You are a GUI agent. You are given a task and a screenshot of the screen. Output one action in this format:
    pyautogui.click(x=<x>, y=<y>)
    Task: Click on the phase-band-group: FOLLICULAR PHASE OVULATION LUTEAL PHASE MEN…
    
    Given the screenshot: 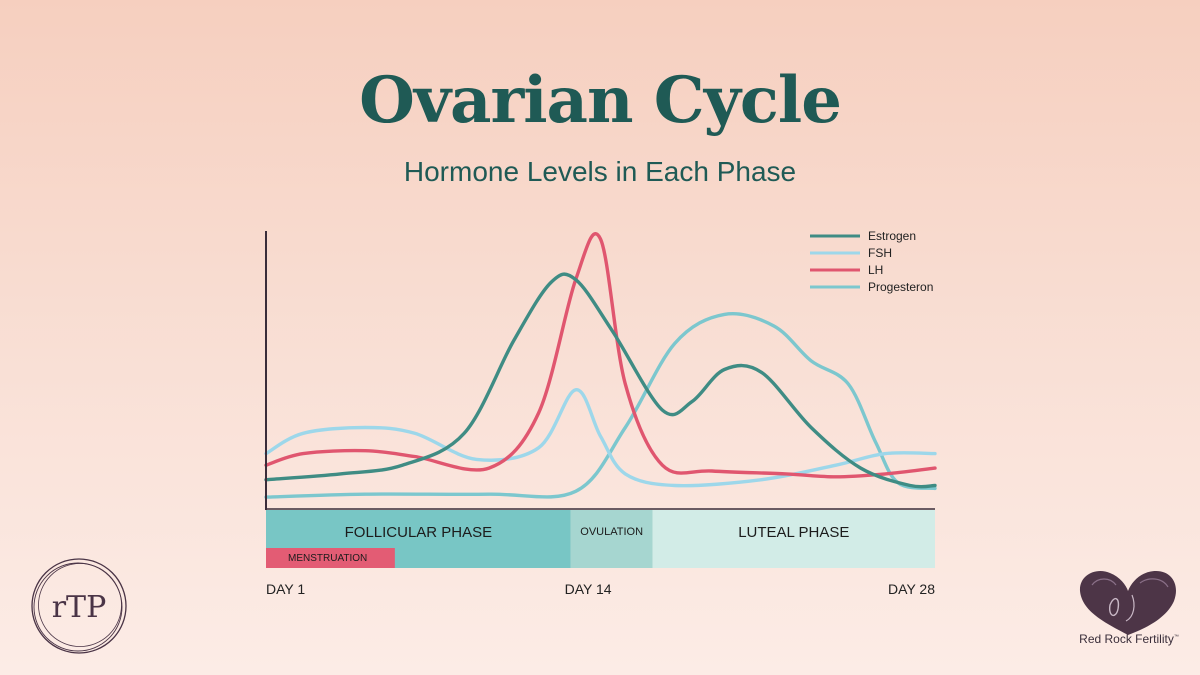 What is the action you would take?
    pyautogui.click(x=600, y=539)
    